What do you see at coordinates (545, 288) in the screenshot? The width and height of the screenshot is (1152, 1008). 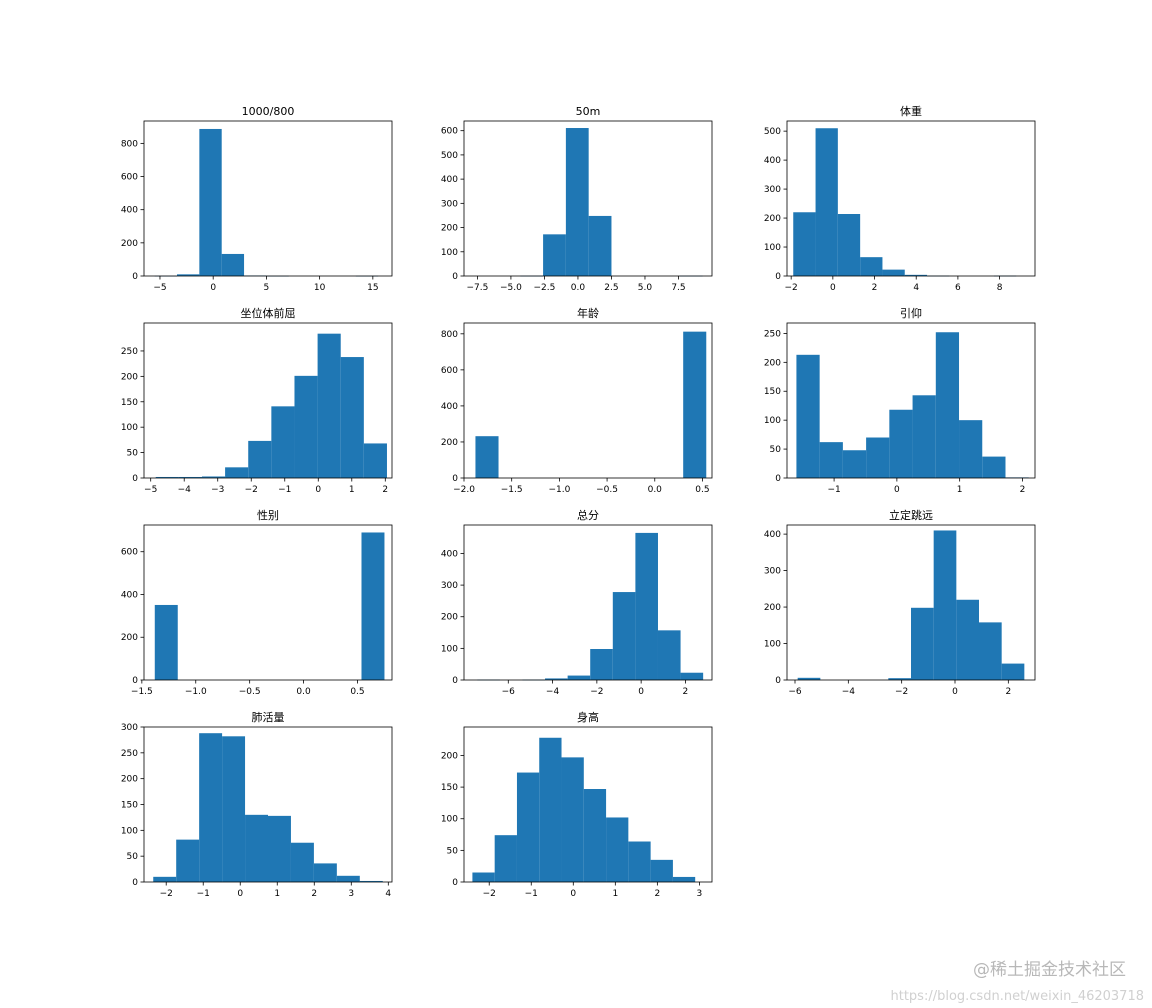 I see `x-tick-label: −2.5` at bounding box center [545, 288].